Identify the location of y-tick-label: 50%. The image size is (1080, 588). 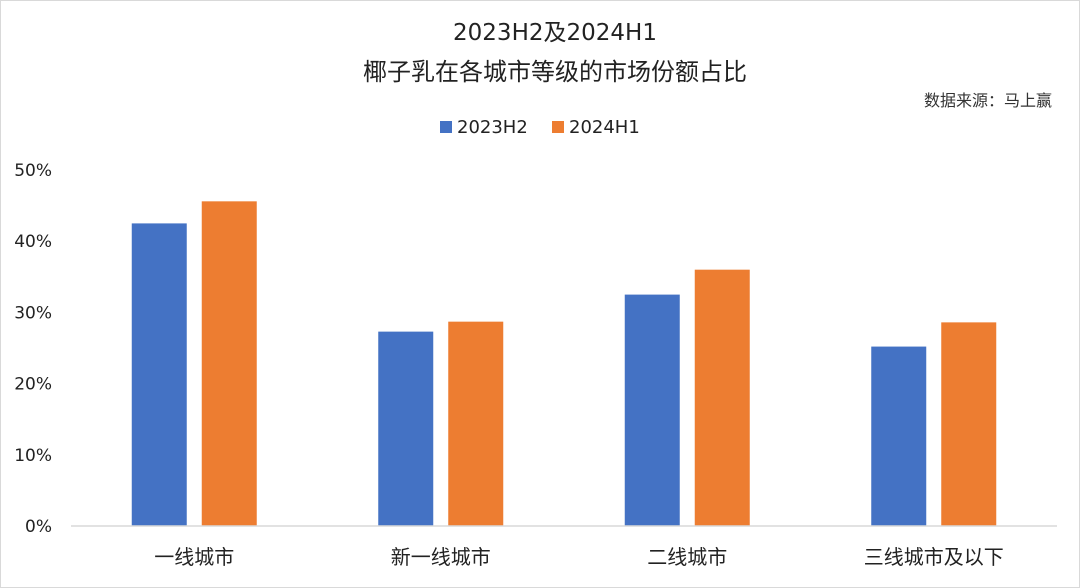
(33, 171).